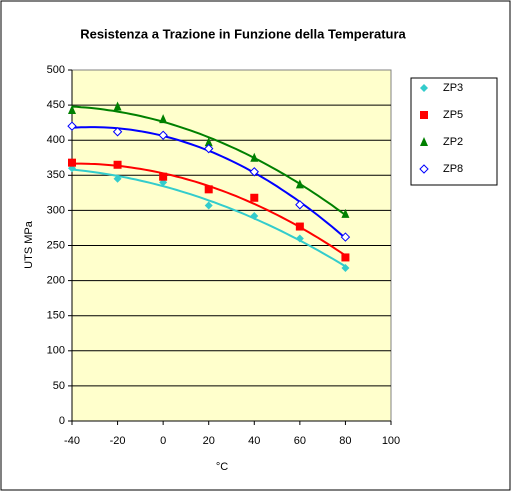 The height and width of the screenshot is (498, 513). Describe the element at coordinates (56, 245) in the screenshot. I see `y-tick-label: 250` at that location.